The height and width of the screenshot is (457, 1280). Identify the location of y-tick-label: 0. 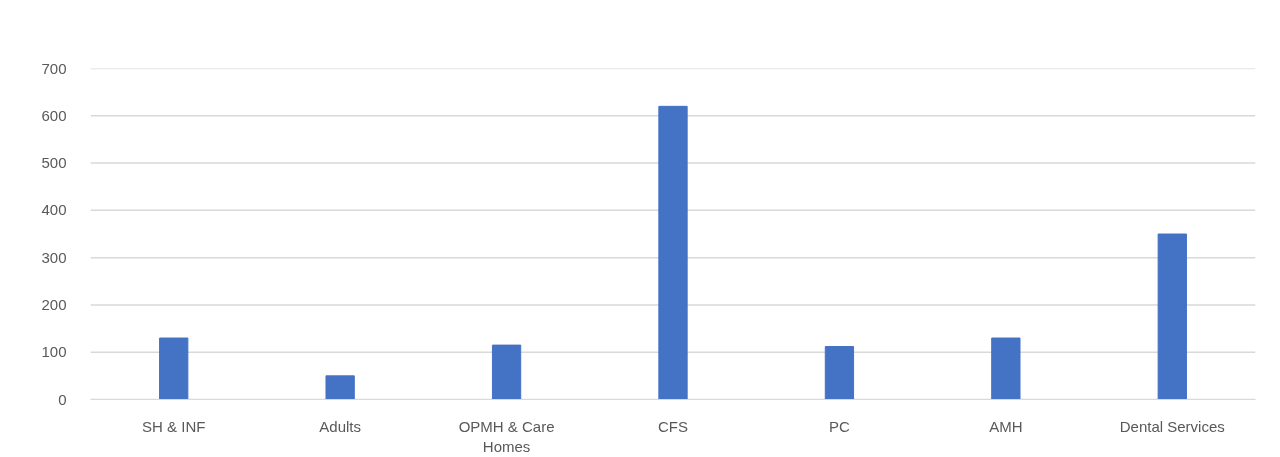
(62, 399).